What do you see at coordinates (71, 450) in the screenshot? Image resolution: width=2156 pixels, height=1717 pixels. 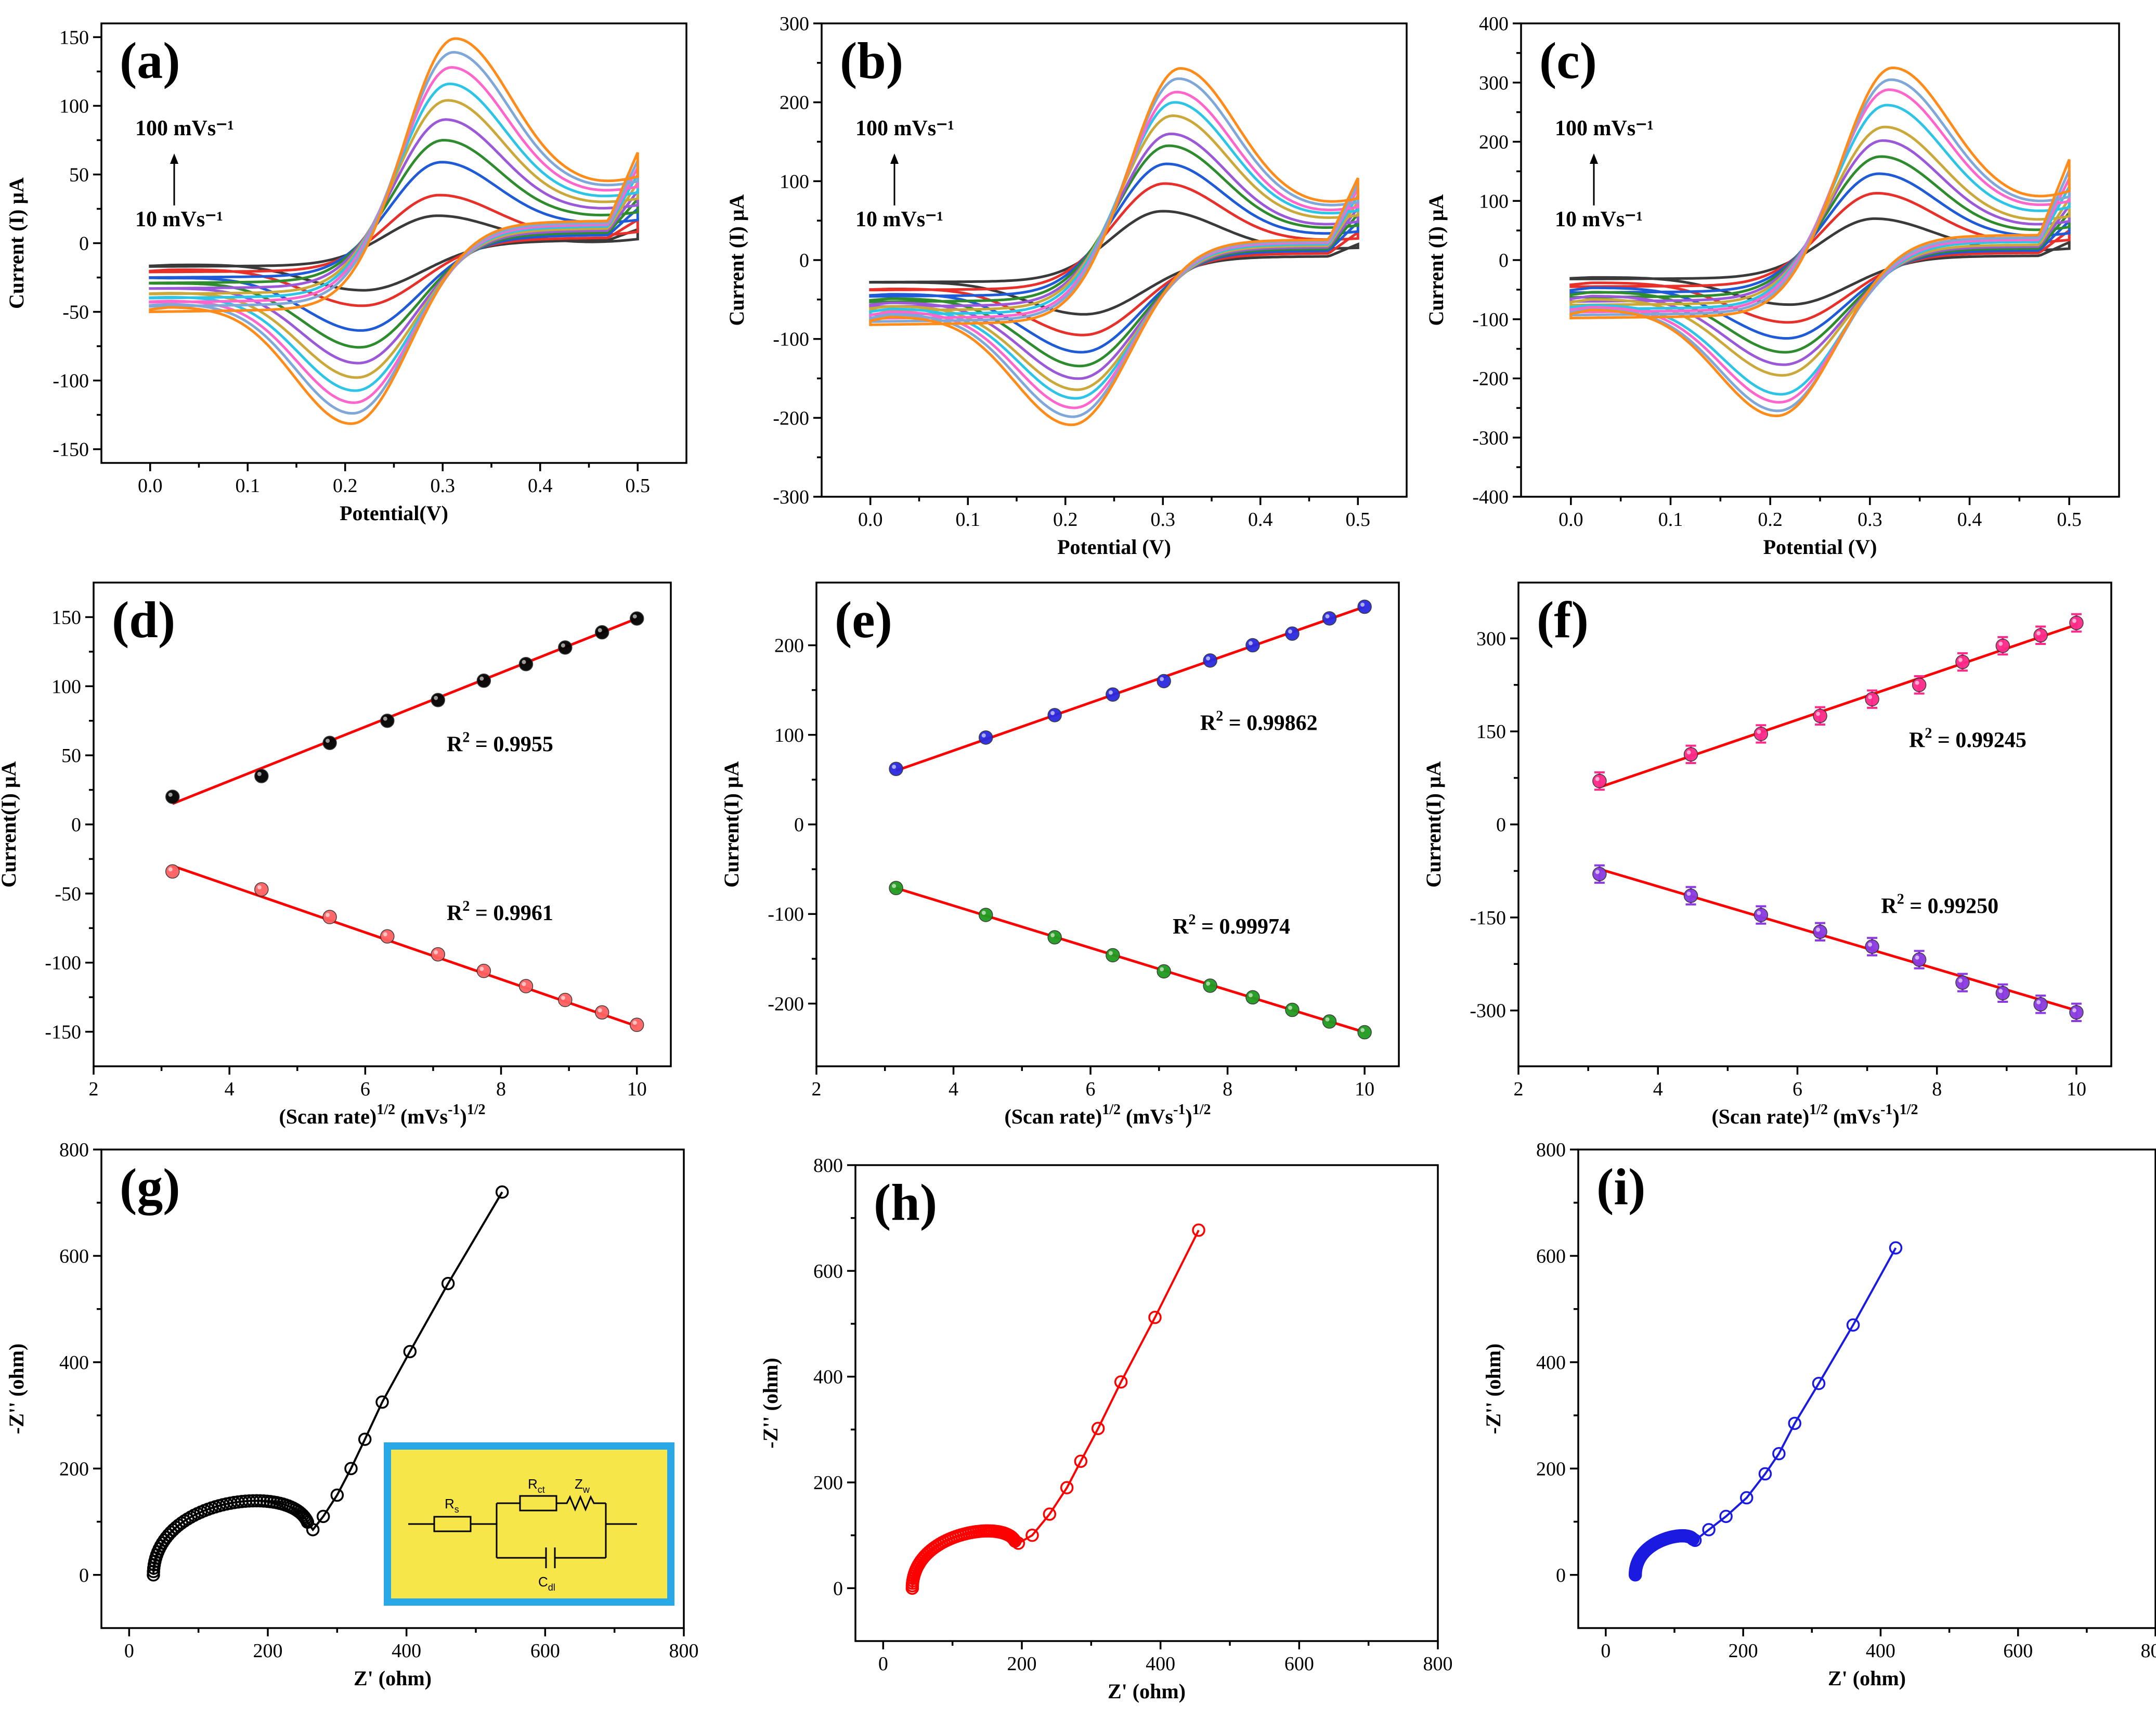 I see `y-tick-label: -150` at bounding box center [71, 450].